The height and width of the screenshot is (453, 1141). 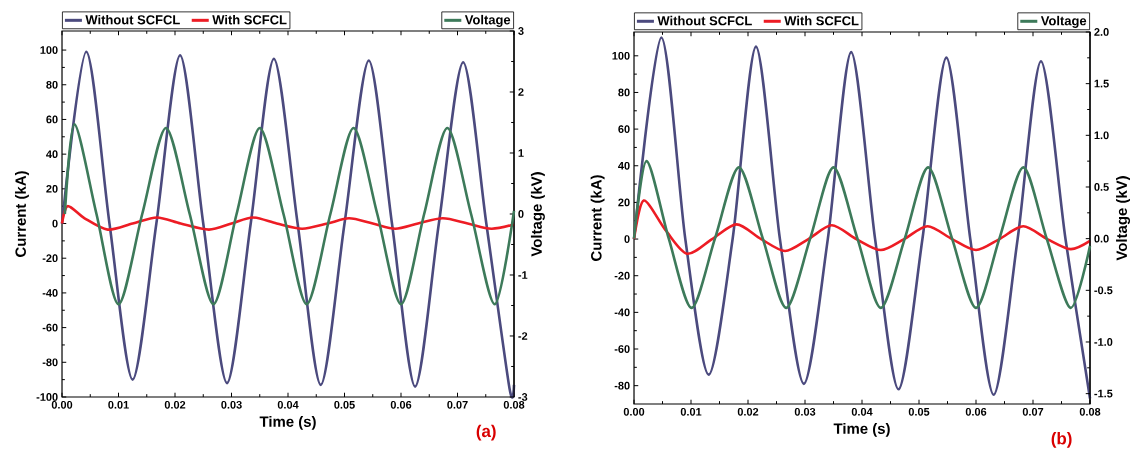 I want to click on y2-tick-label: 0.5, so click(x=1101, y=187).